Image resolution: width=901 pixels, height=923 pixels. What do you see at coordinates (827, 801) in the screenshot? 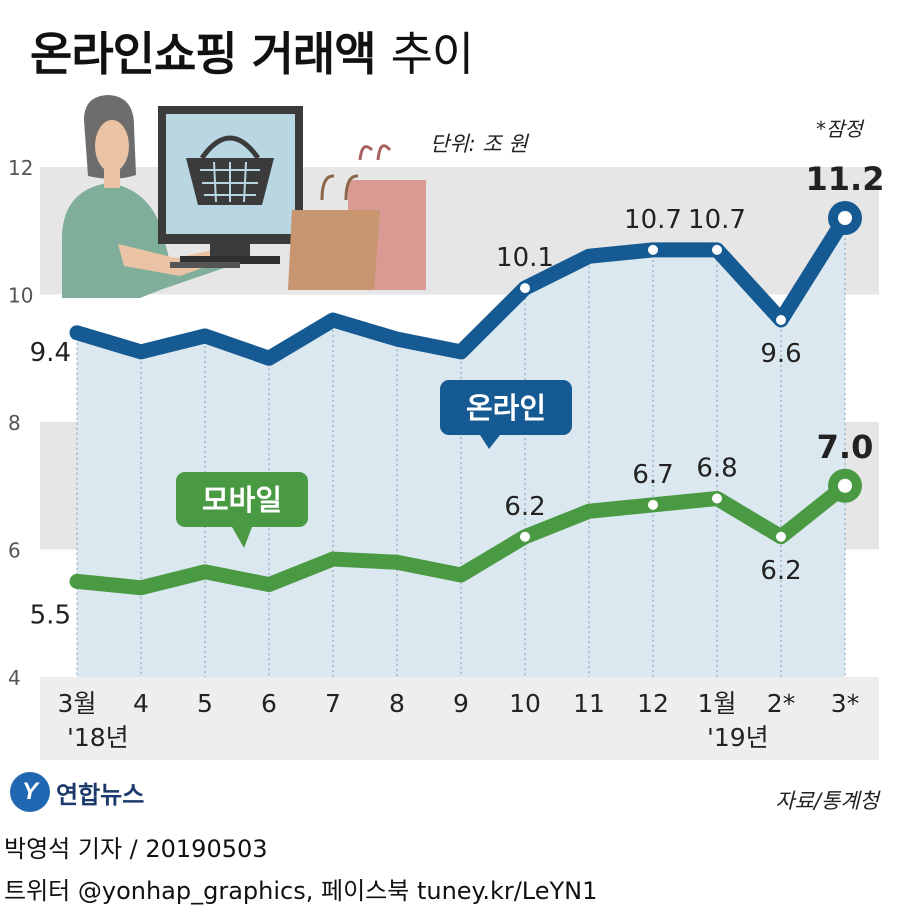
I see `source-note: 자료/통계청` at bounding box center [827, 801].